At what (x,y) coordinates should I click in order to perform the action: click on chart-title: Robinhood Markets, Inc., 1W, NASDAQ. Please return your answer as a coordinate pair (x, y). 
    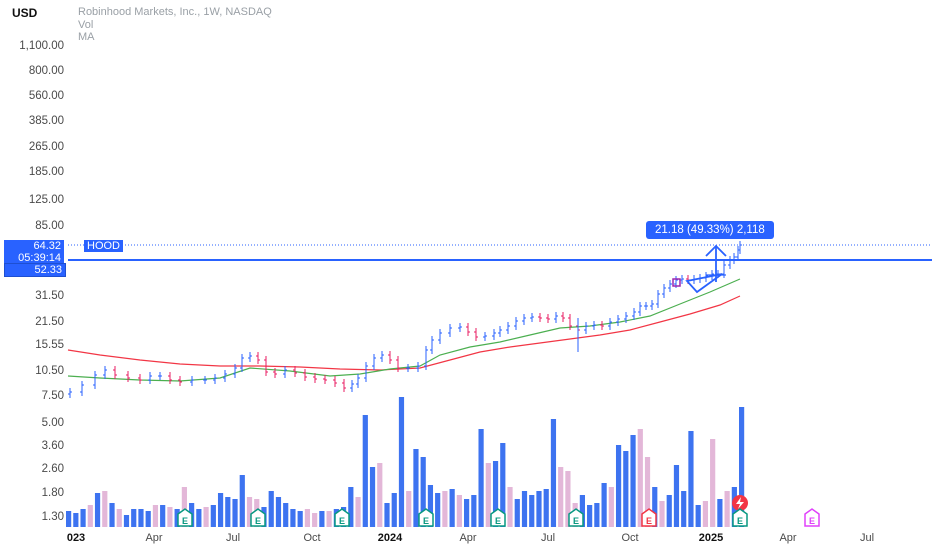
    Looking at the image, I should click on (175, 12).